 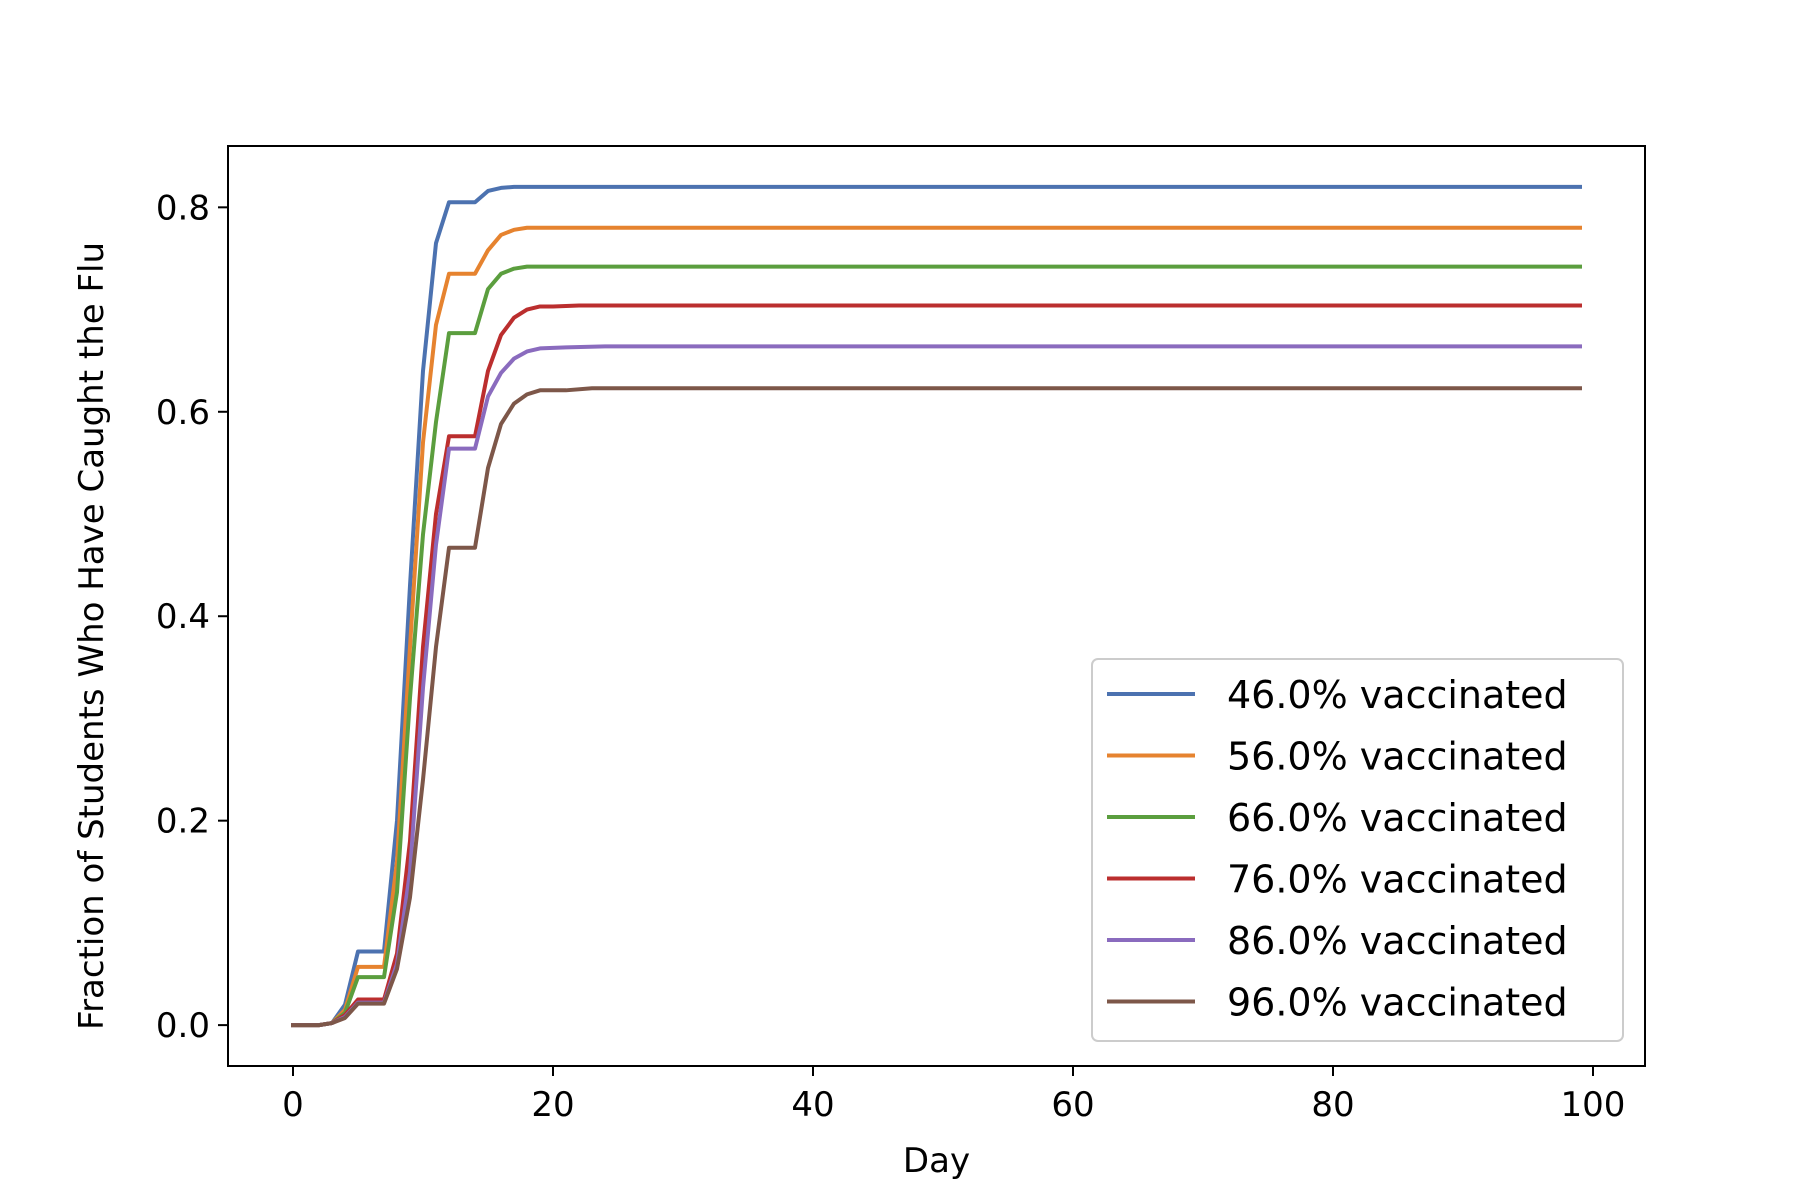 I want to click on y-ticks: 0.0 0.2 0.4 0.6 0.8, so click(x=192, y=617).